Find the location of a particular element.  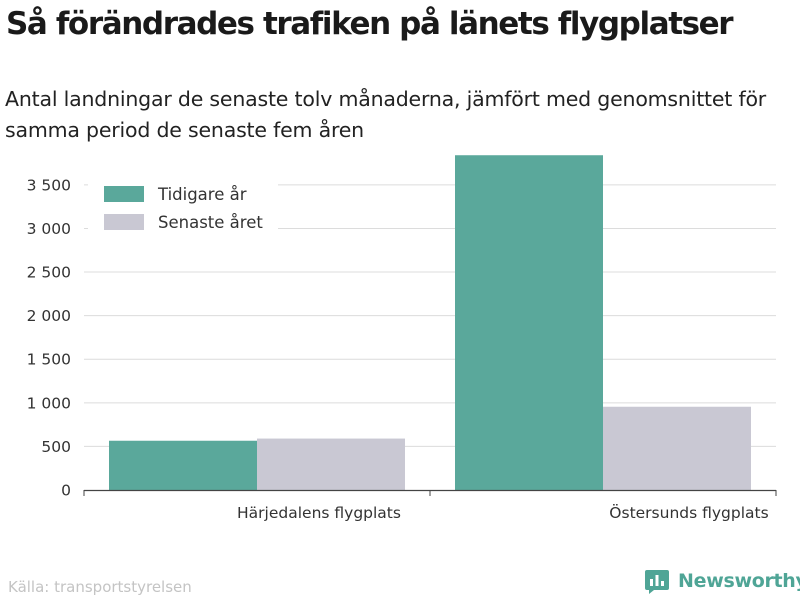

brand-name: Newsworthy is located at coordinates (739, 581).